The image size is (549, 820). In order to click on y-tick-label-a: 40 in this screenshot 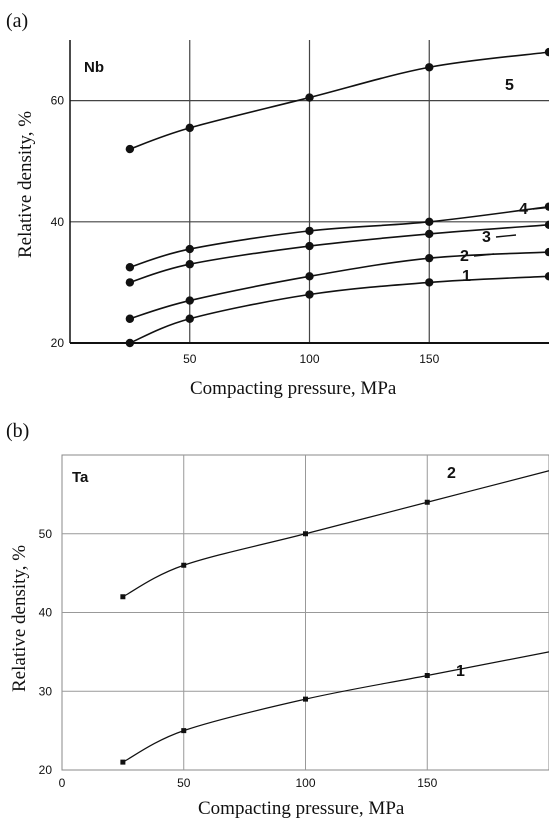, I will do `click(58, 222)`.